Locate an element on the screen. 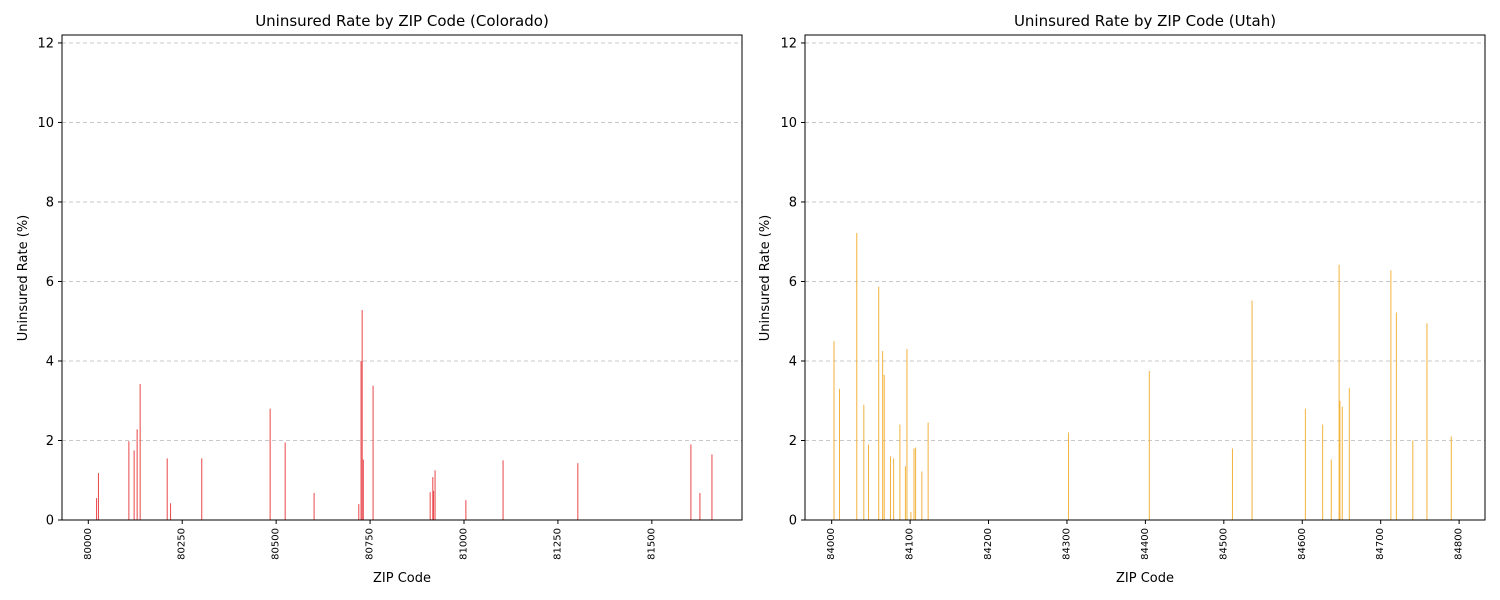 Image resolution: width=1500 pixels, height=600 pixels. x-tick-label: 84500 is located at coordinates (1223, 544).